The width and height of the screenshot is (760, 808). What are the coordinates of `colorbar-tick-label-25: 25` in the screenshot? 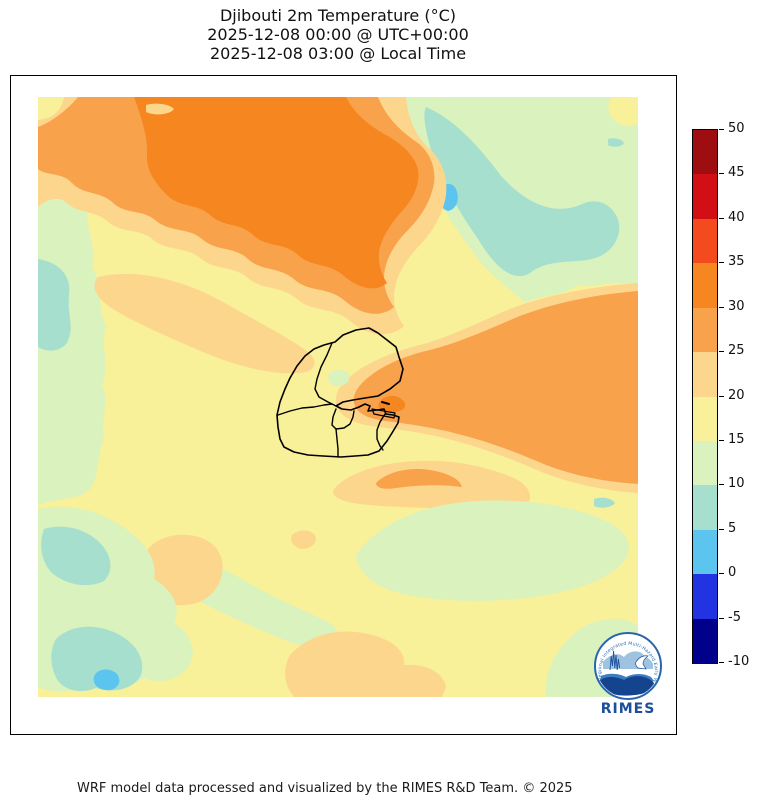 It's located at (736, 351).